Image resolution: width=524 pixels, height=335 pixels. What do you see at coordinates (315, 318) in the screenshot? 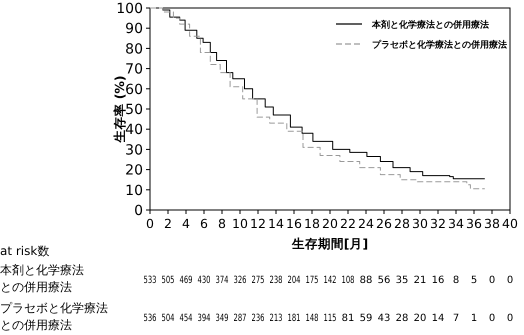
I see `text: 148` at bounding box center [315, 318].